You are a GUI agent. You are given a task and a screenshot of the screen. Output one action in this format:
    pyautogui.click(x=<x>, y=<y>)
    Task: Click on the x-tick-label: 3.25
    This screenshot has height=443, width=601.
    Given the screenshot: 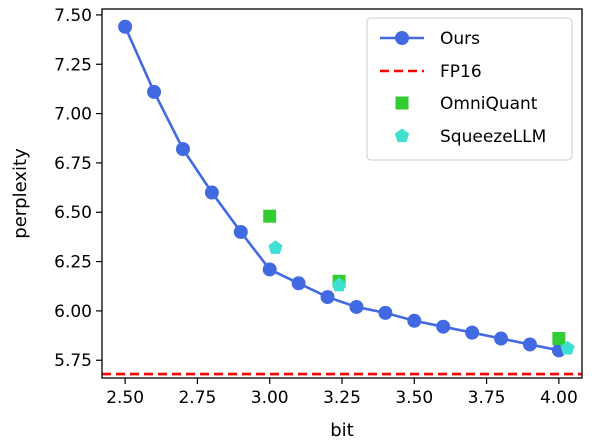 What is the action you would take?
    pyautogui.click(x=342, y=398)
    